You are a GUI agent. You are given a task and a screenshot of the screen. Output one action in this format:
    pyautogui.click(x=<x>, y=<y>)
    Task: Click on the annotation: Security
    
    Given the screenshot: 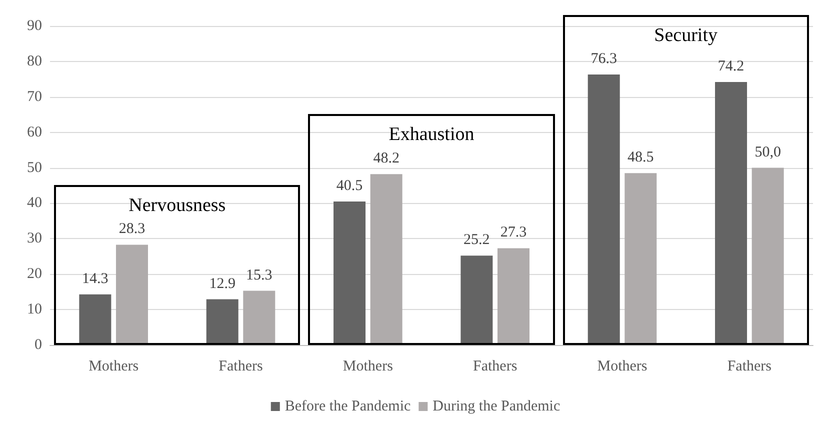 What is the action you would take?
    pyautogui.click(x=685, y=35)
    